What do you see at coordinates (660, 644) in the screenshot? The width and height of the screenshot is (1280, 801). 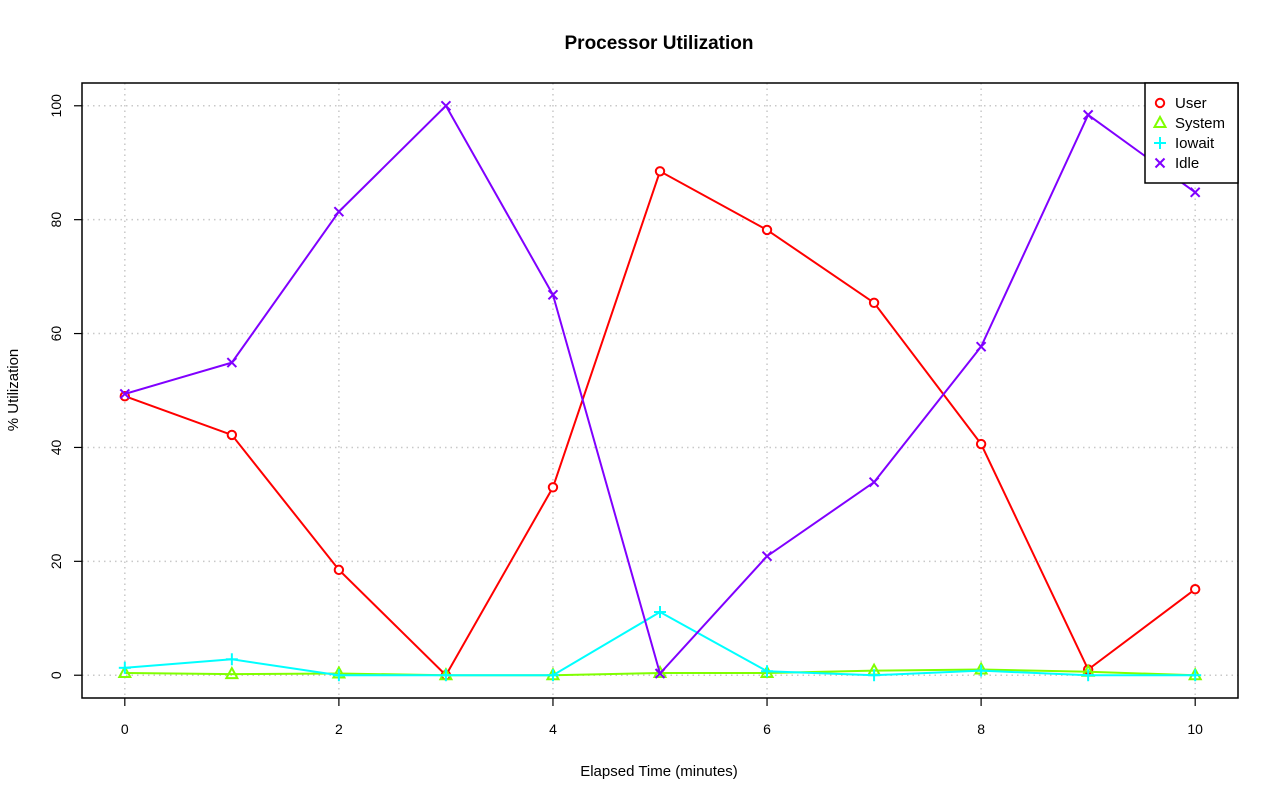 I see `series-iowait` at bounding box center [660, 644].